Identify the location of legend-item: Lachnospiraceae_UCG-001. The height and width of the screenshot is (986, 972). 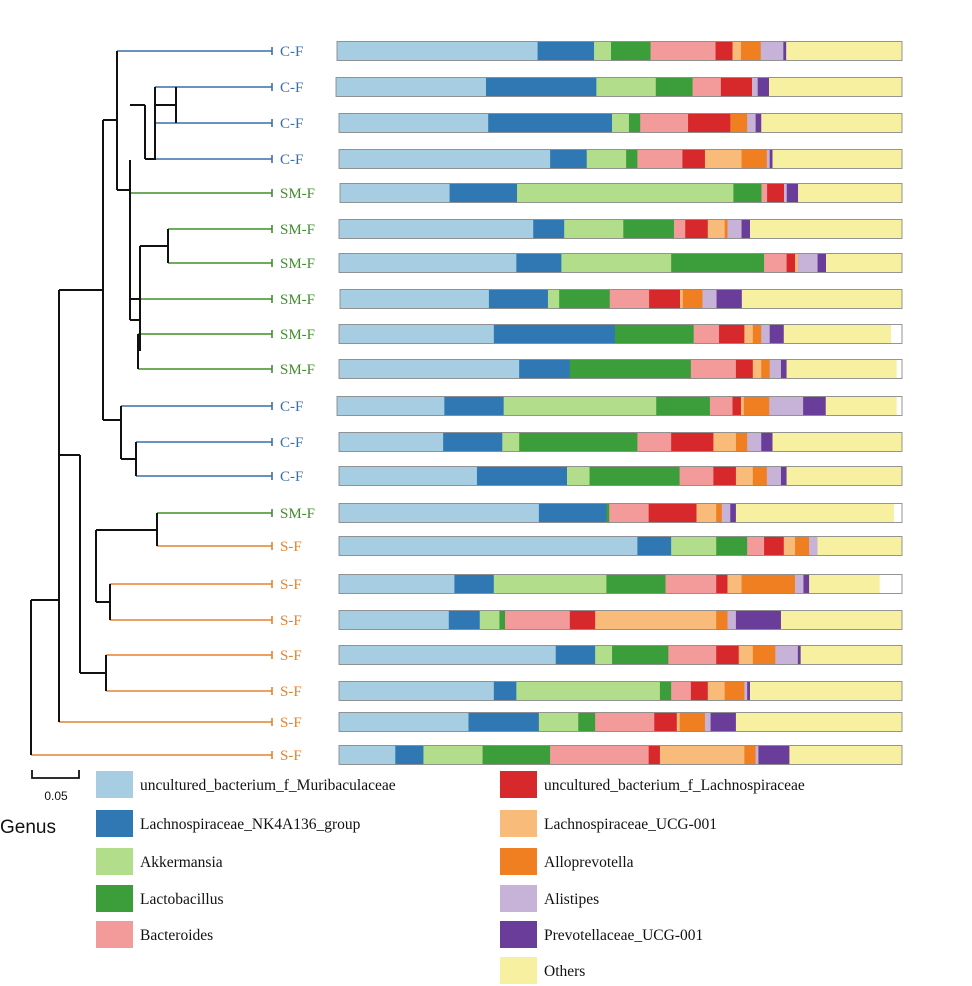
(608, 823).